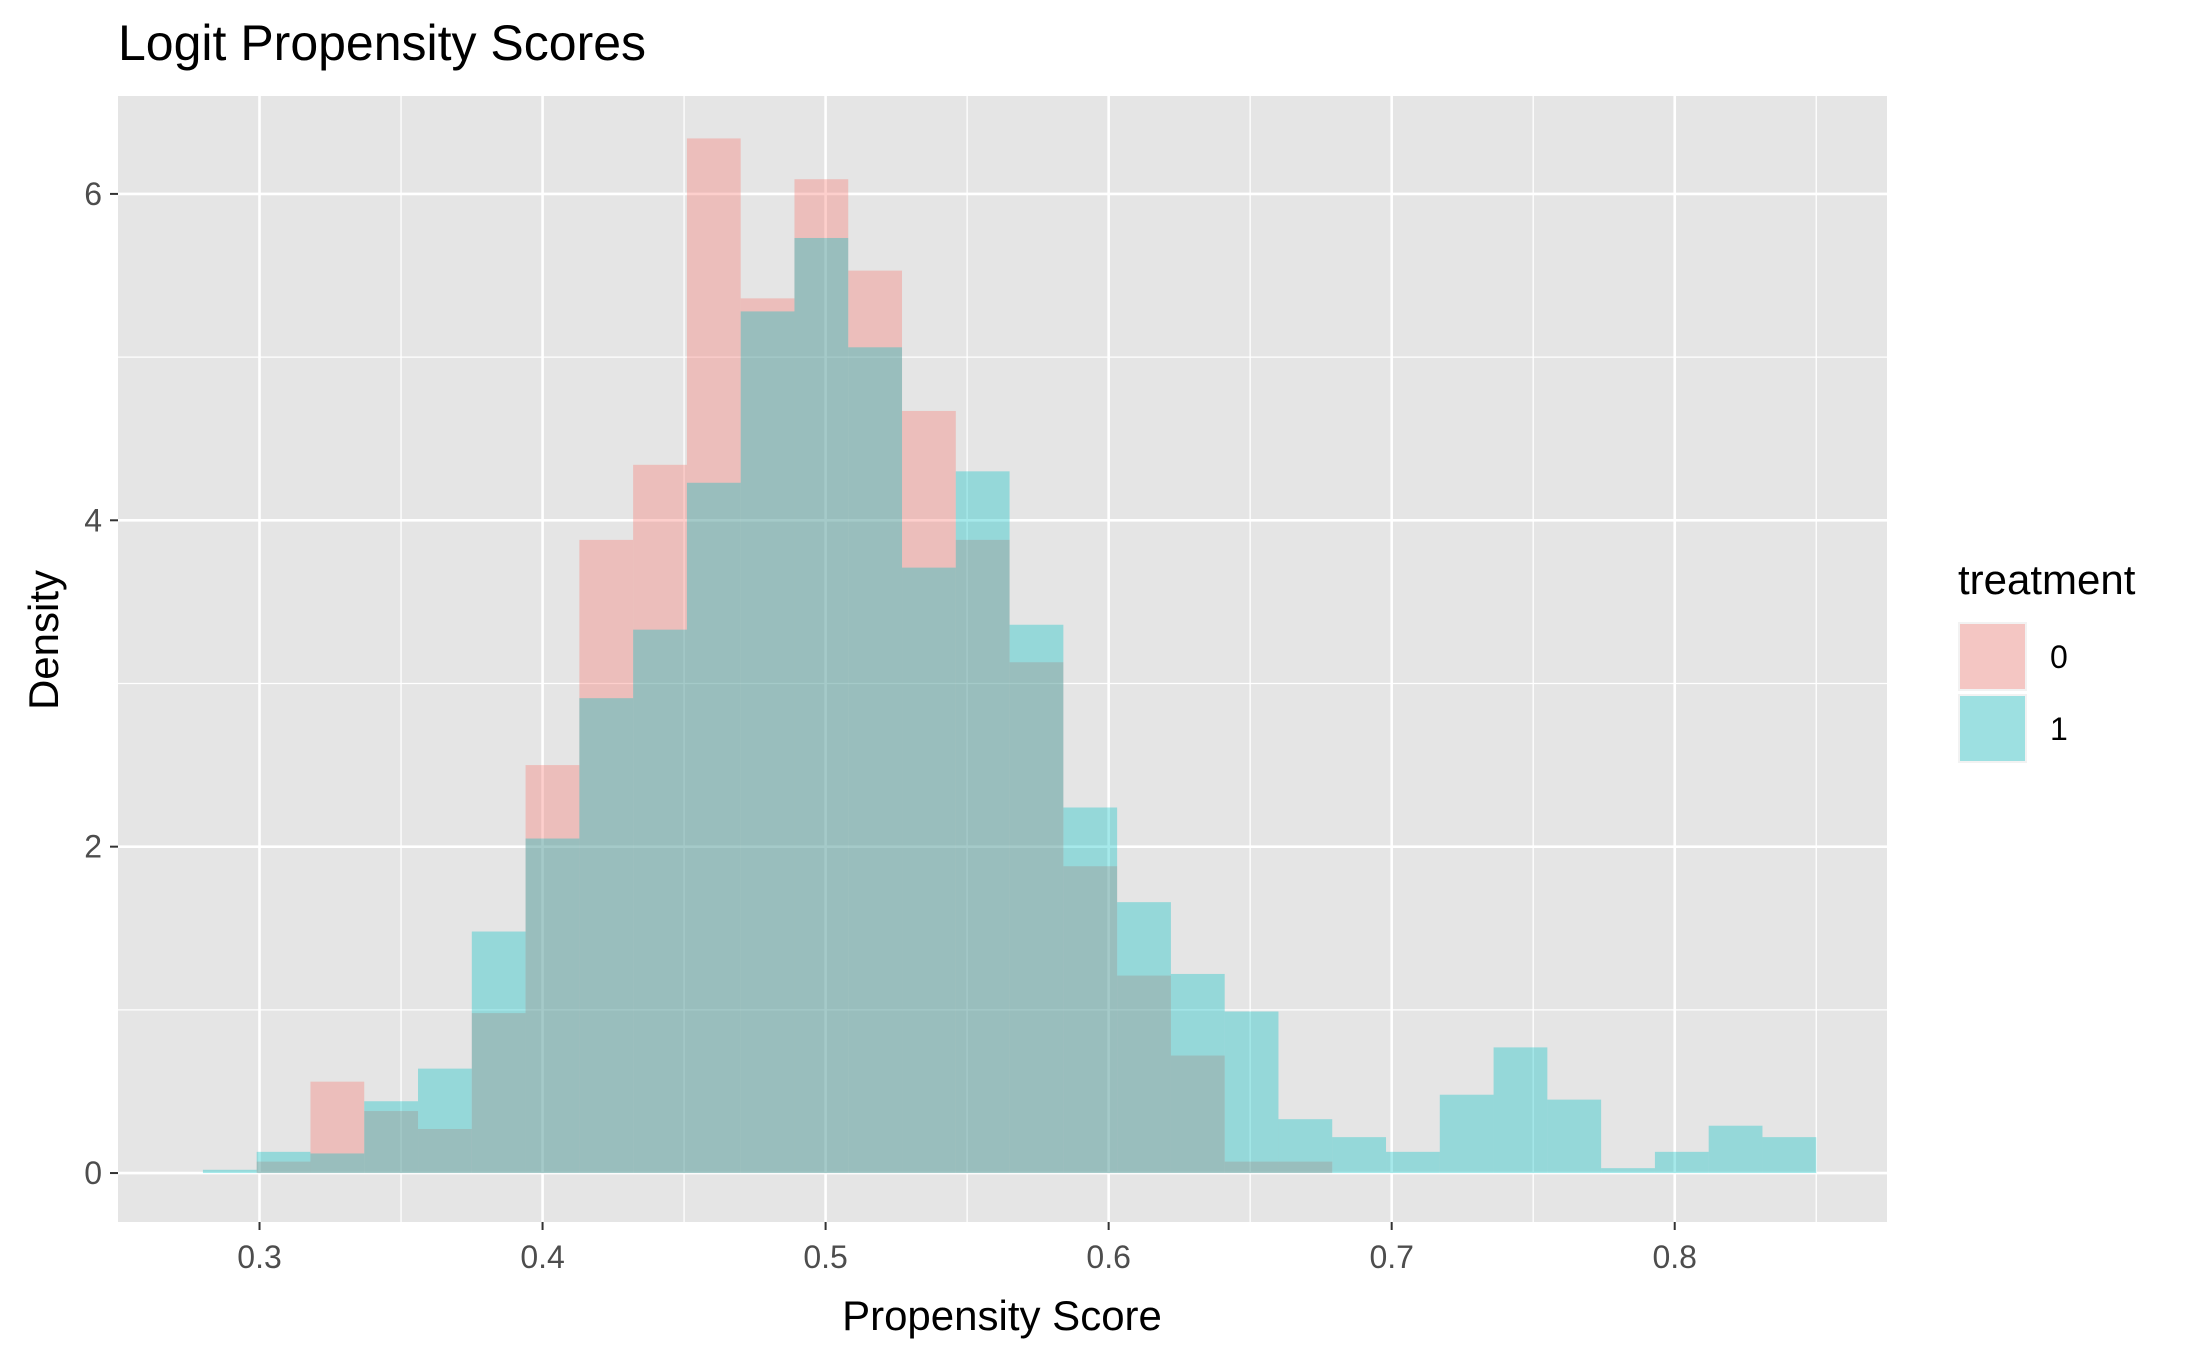  I want to click on y-tick-label: 4, so click(93, 520).